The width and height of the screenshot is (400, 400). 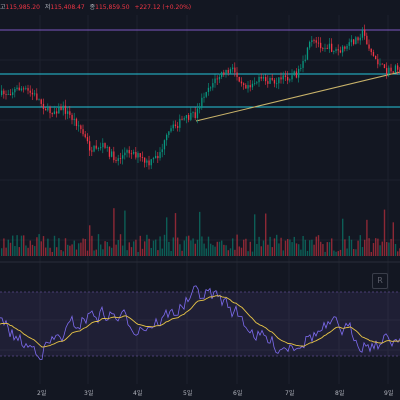 I want to click on high-label: 고, so click(x=3, y=7).